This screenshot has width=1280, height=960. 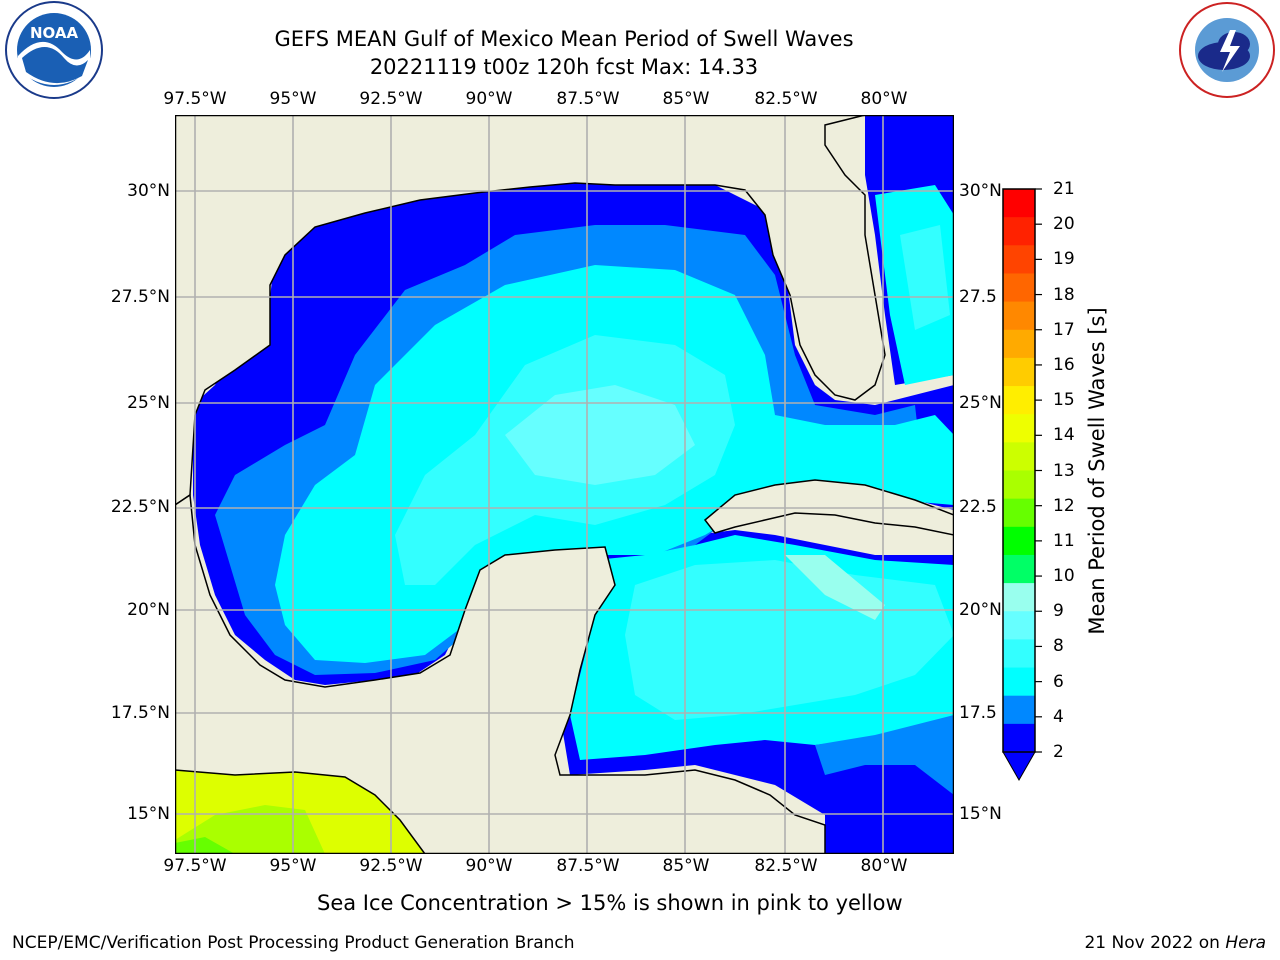 I want to click on lon-label-bottom: 97.5°W, so click(x=195, y=866).